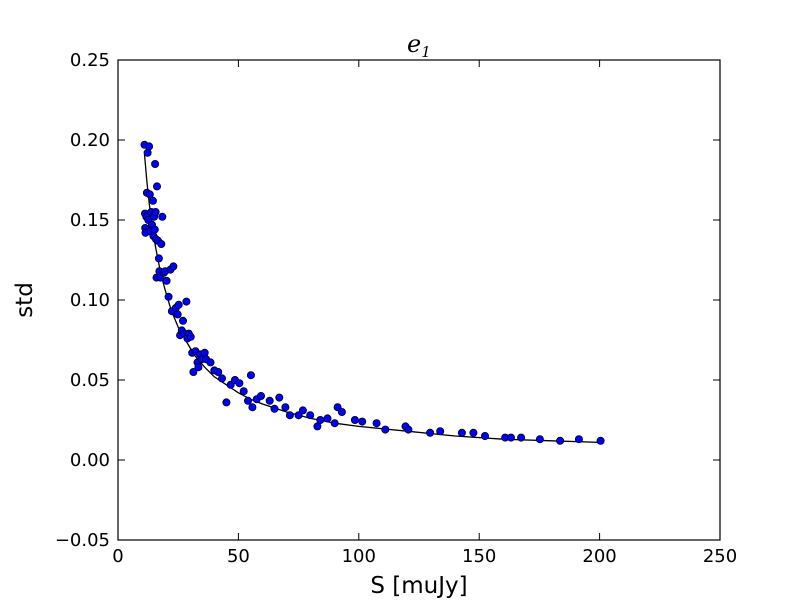  Describe the element at coordinates (25, 300) in the screenshot. I see `y-axis-label: std` at that location.